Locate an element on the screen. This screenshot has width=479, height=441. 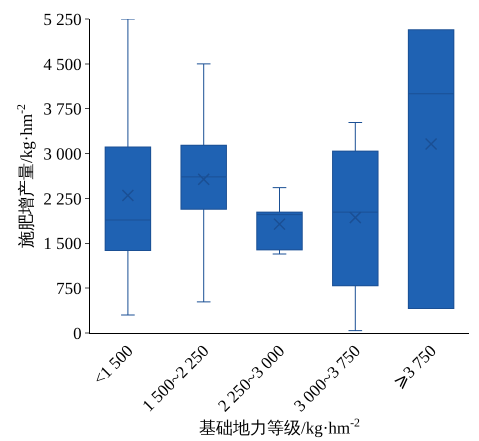
x-tick-label: <1 500 is located at coordinates (113, 365).